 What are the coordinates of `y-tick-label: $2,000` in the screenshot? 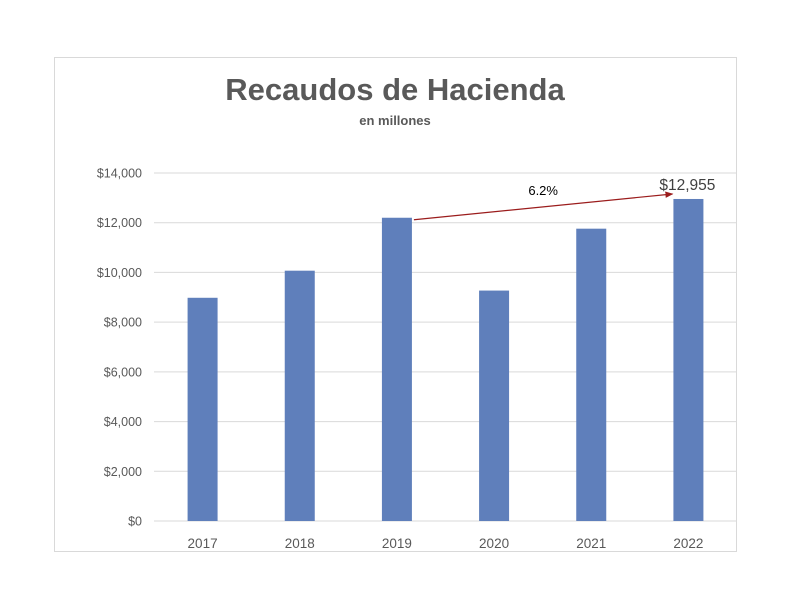 It's located at (123, 472).